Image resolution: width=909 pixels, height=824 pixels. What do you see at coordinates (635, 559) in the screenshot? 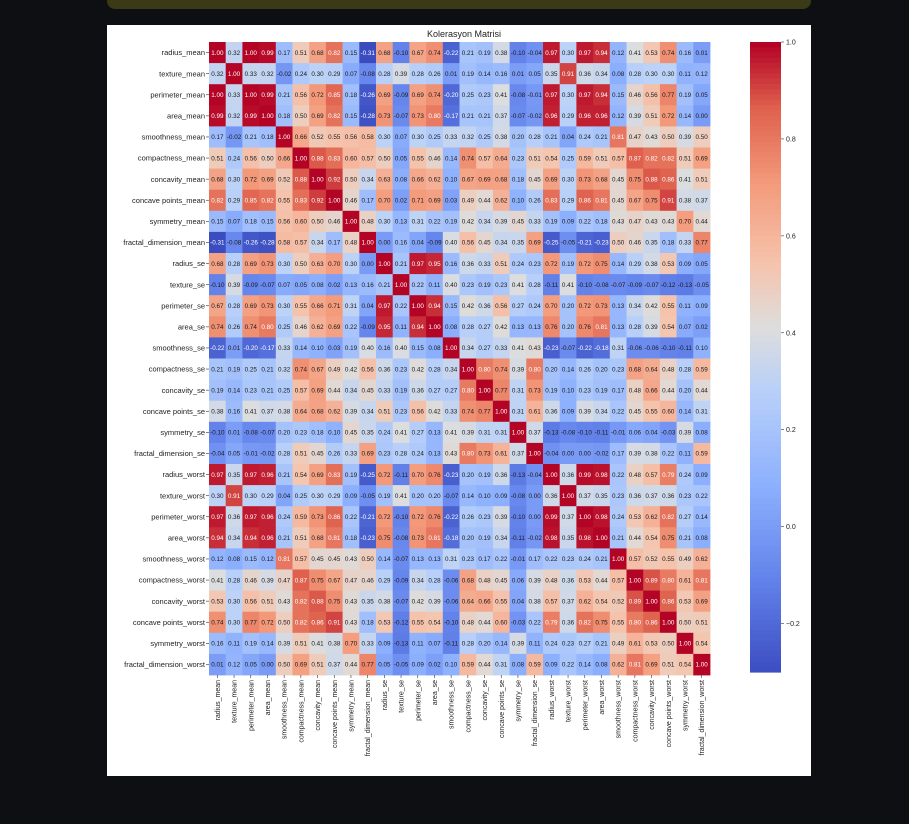
I see `cell-value-label: 0.57` at bounding box center [635, 559].